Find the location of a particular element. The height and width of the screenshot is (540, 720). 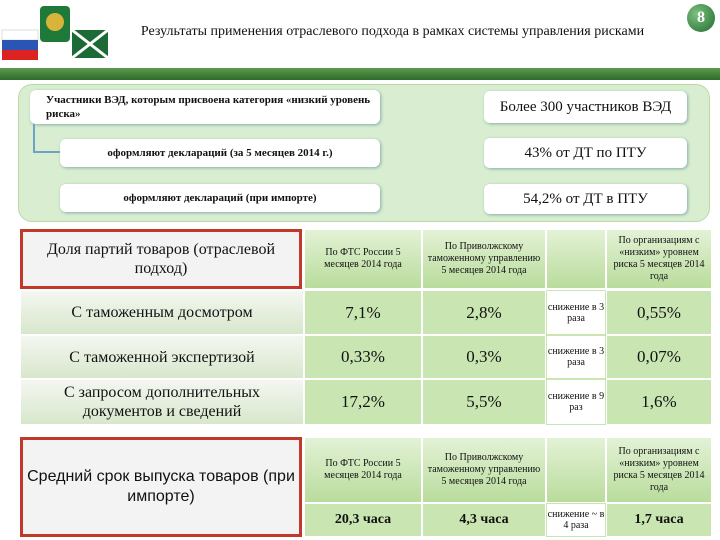

row-label: С таможенной экспертизой is located at coordinates (162, 357).